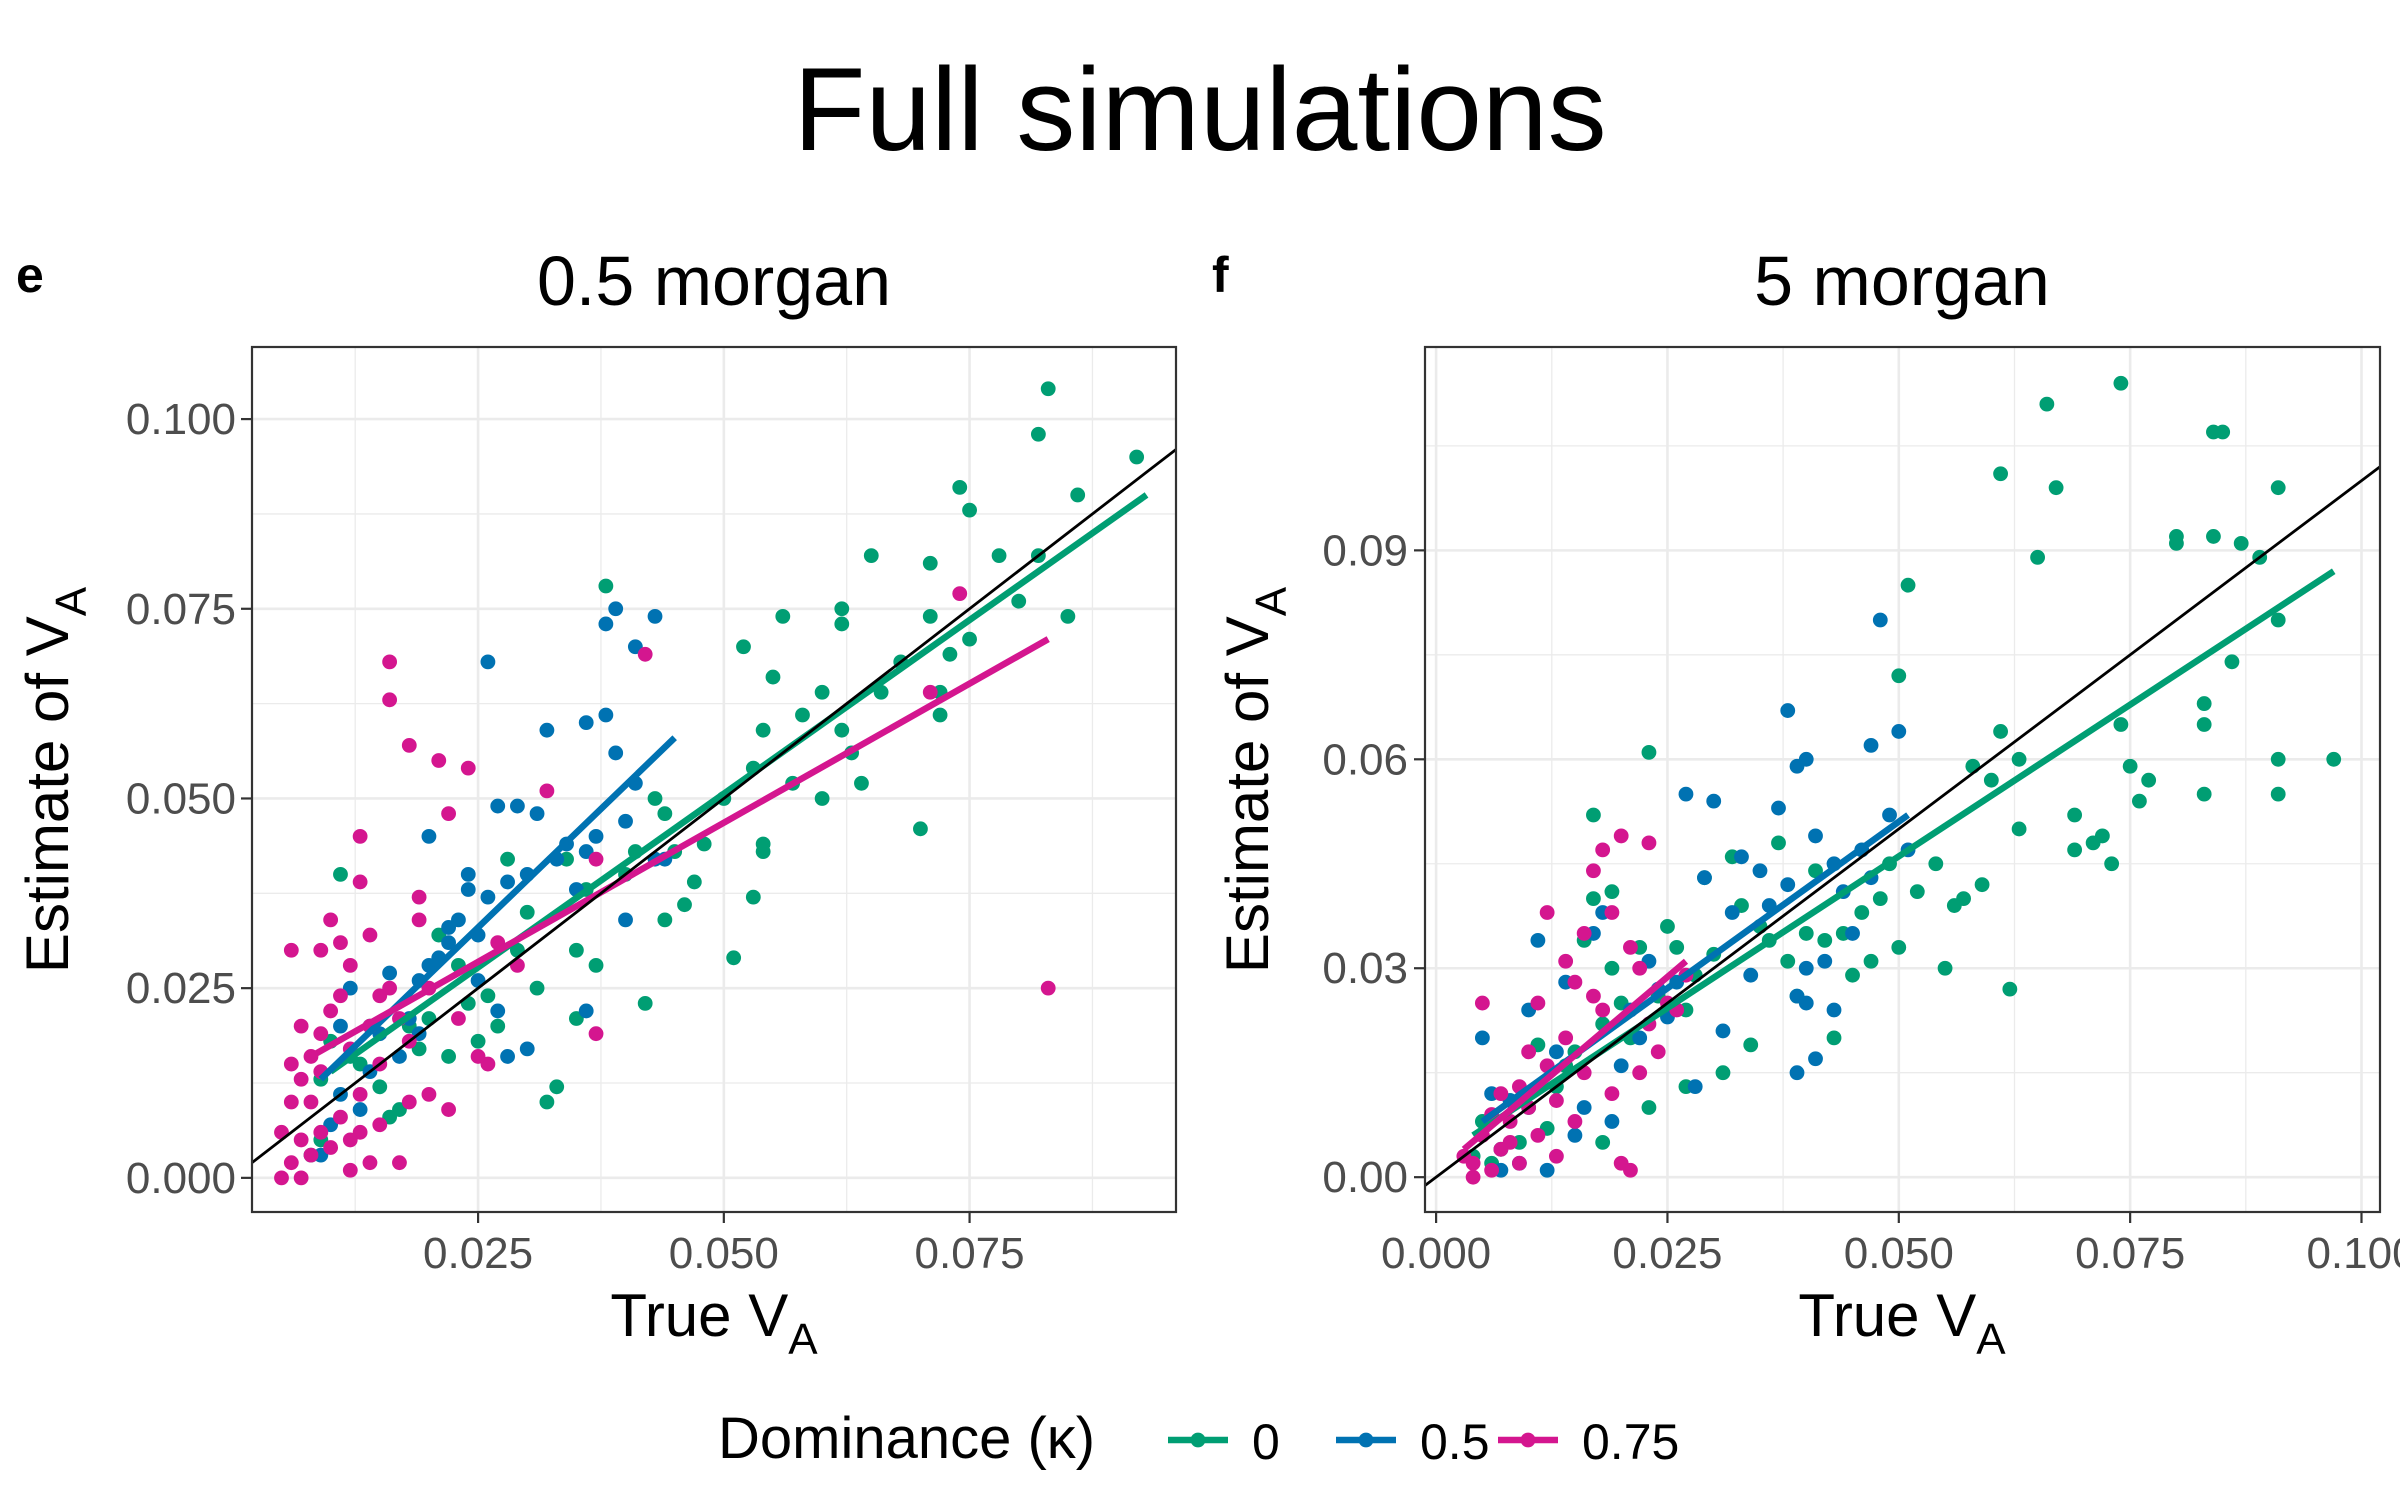 This screenshot has width=2400, height=1500. Describe the element at coordinates (970, 1253) in the screenshot. I see `x-tick-label: 0.075` at that location.